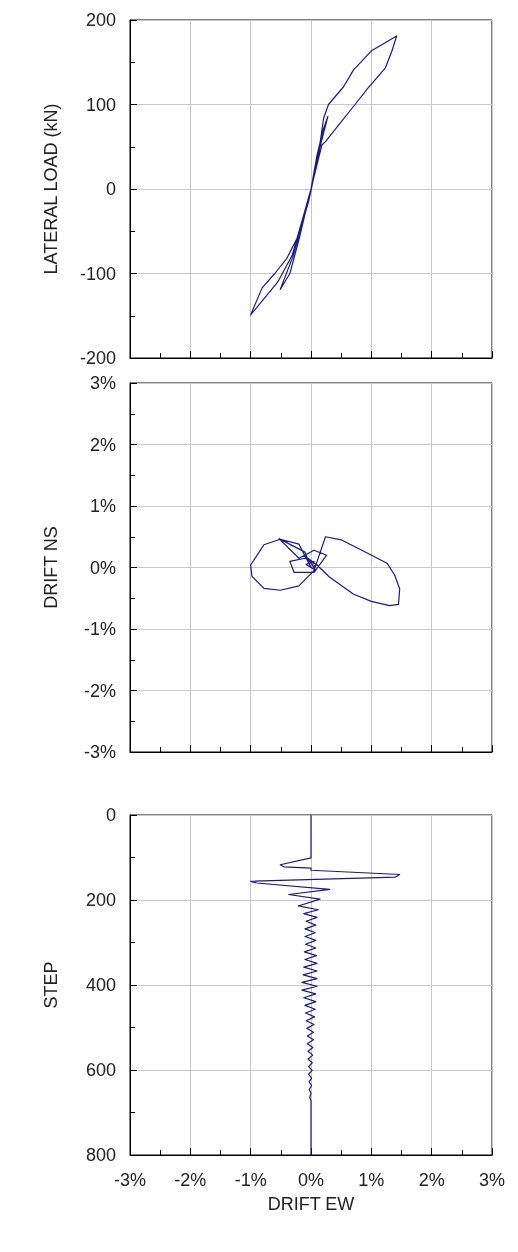 This screenshot has width=518, height=1252. What do you see at coordinates (311, 1180) in the screenshot?
I see `x-tick-label: 0%` at bounding box center [311, 1180].